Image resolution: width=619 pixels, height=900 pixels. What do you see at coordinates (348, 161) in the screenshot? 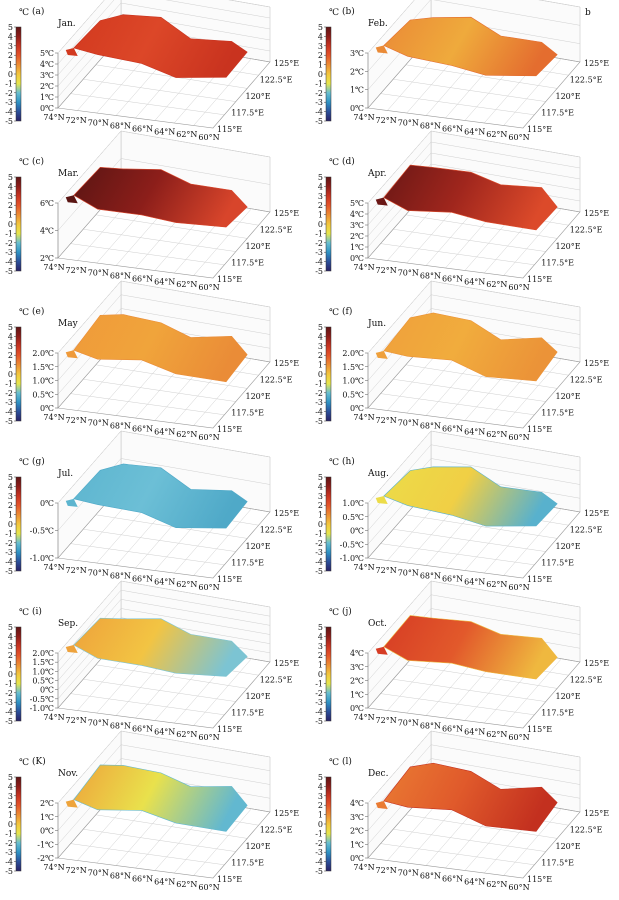
I see `panel-label: (d)` at bounding box center [348, 161].